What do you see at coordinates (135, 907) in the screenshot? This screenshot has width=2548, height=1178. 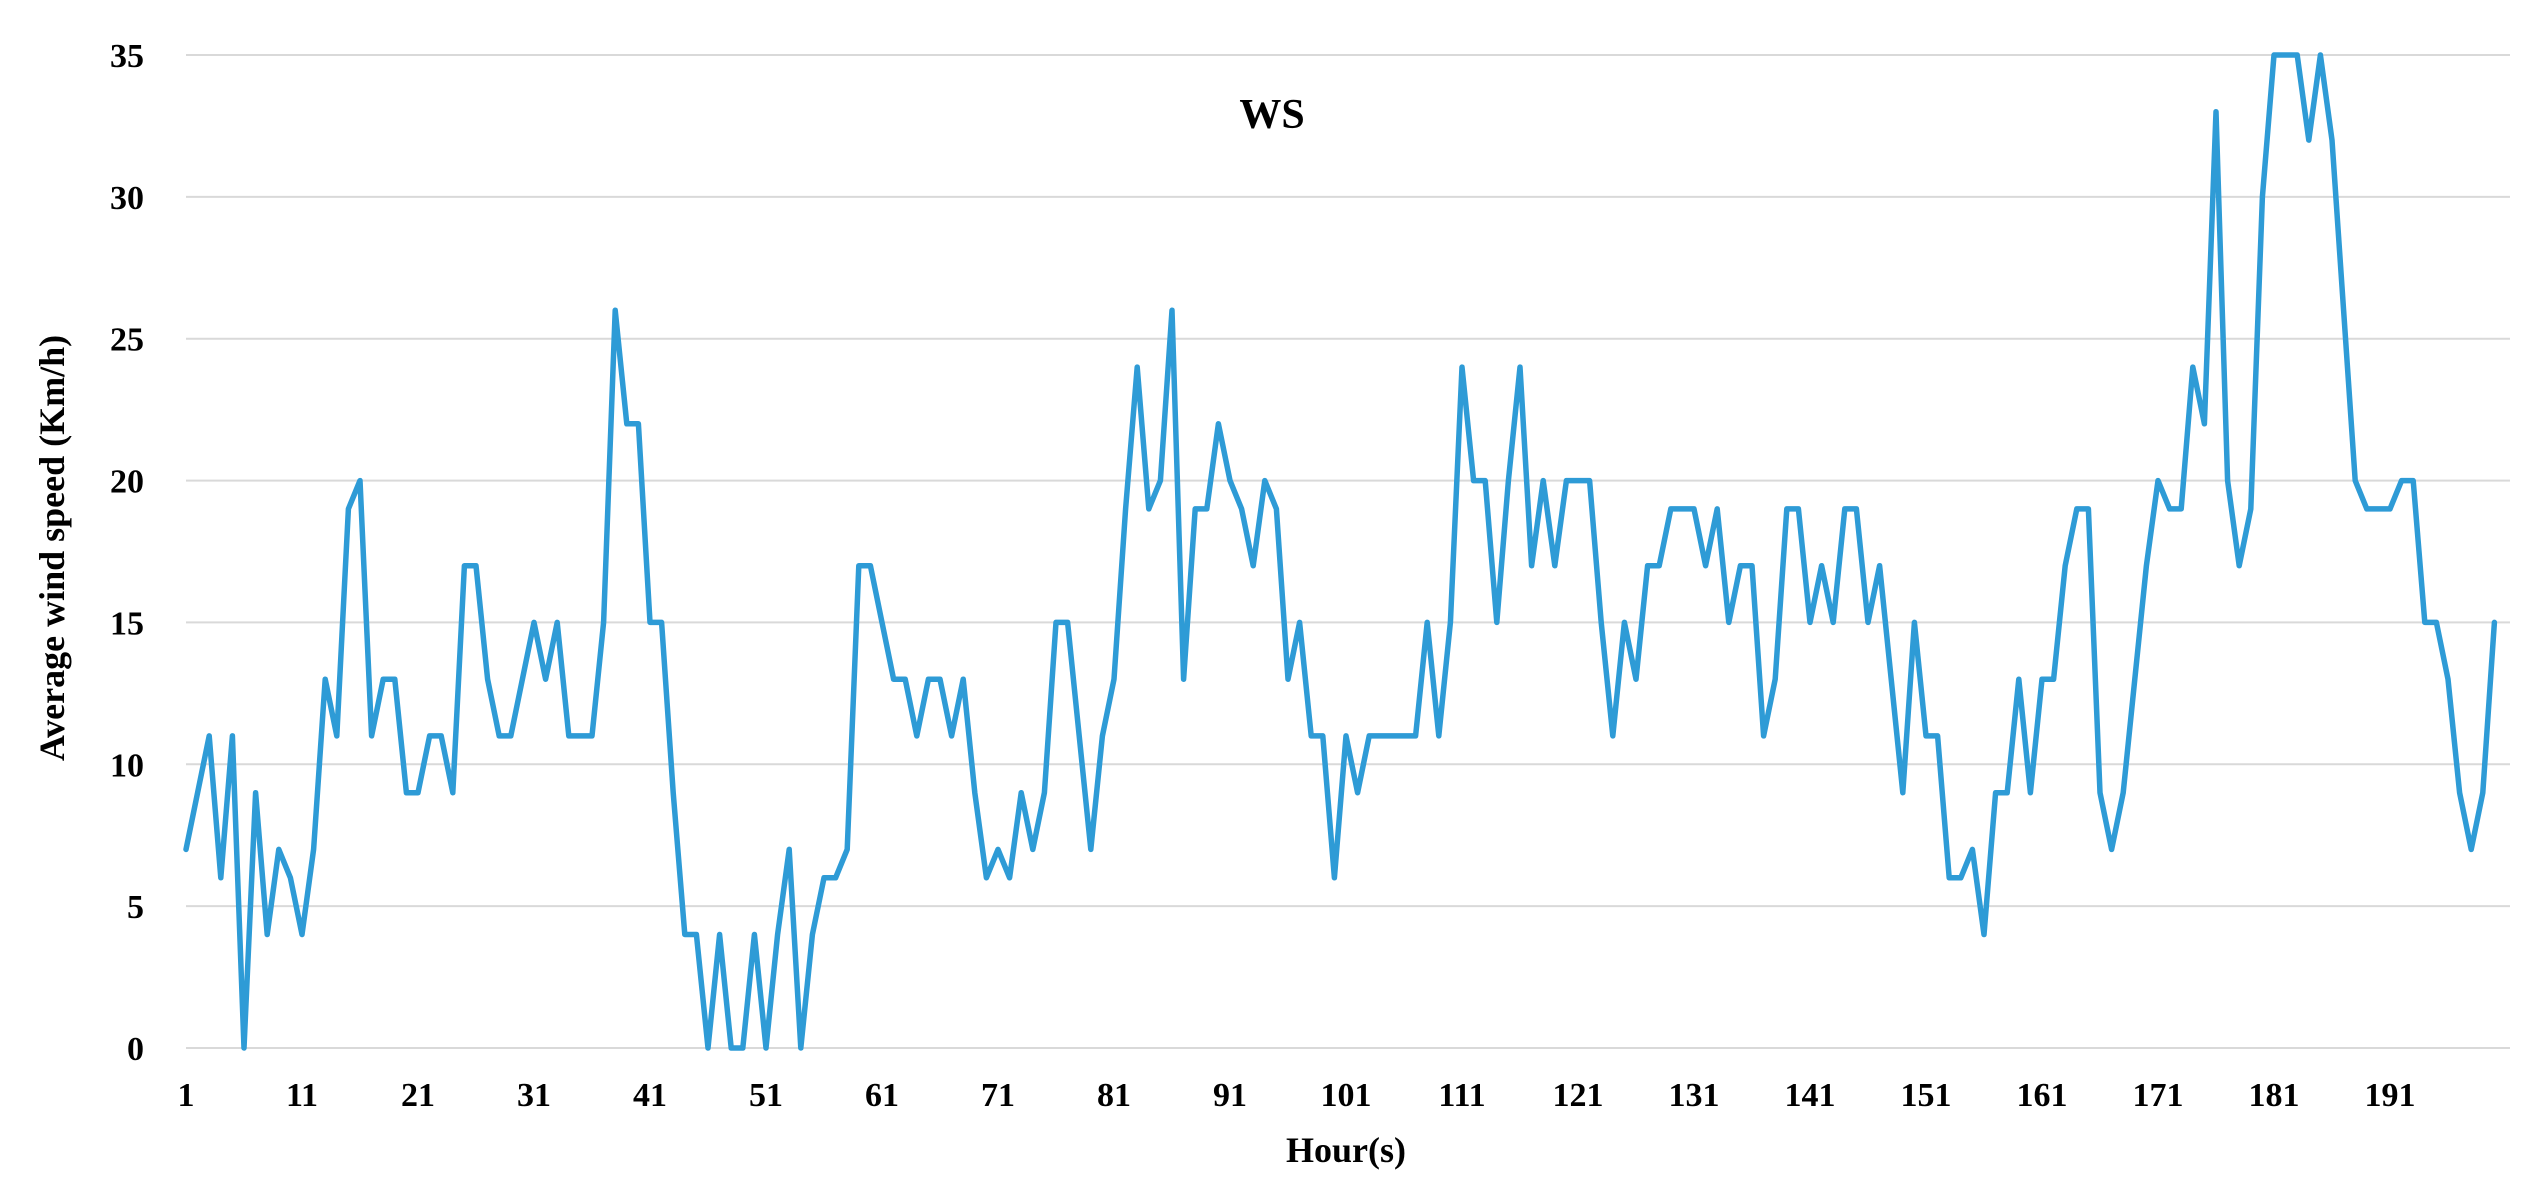 I see `y-tick-label: 5` at bounding box center [135, 907].